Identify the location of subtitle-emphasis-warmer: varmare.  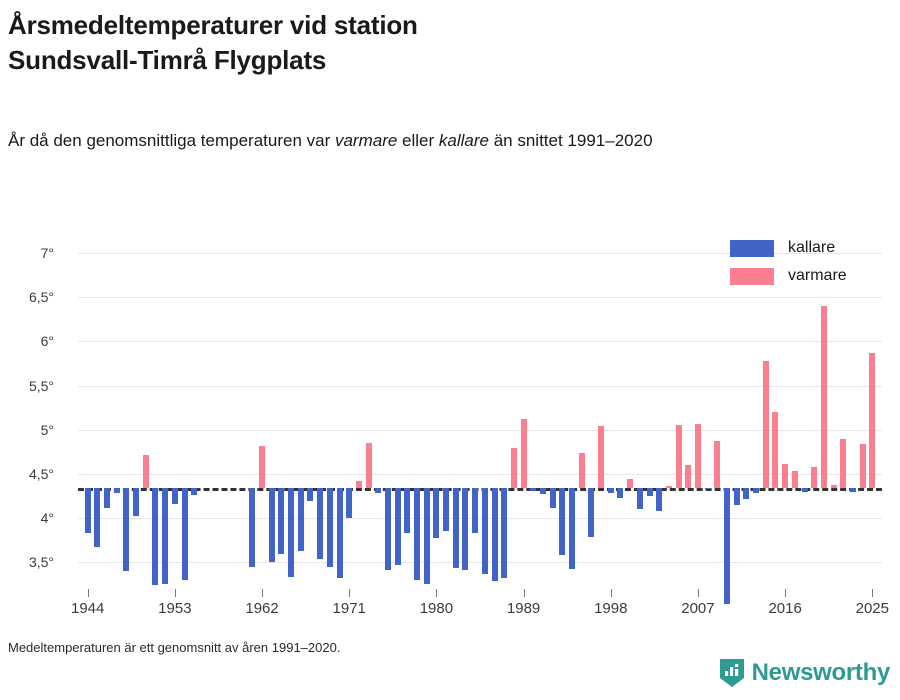
(366, 140).